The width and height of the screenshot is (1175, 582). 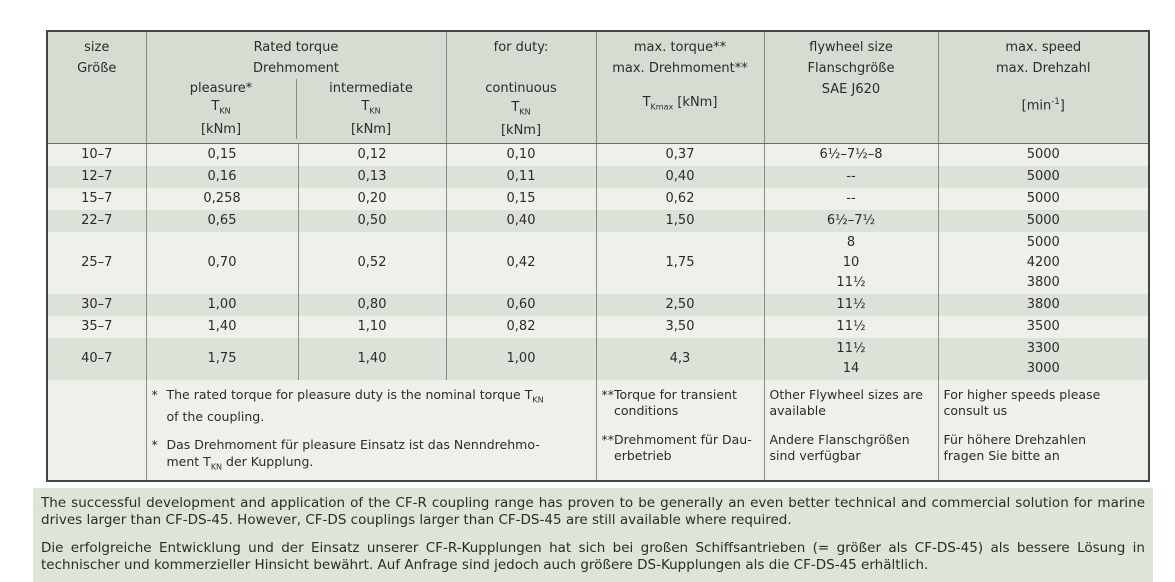 I want to click on cell-size: 30–7, so click(x=96, y=304).